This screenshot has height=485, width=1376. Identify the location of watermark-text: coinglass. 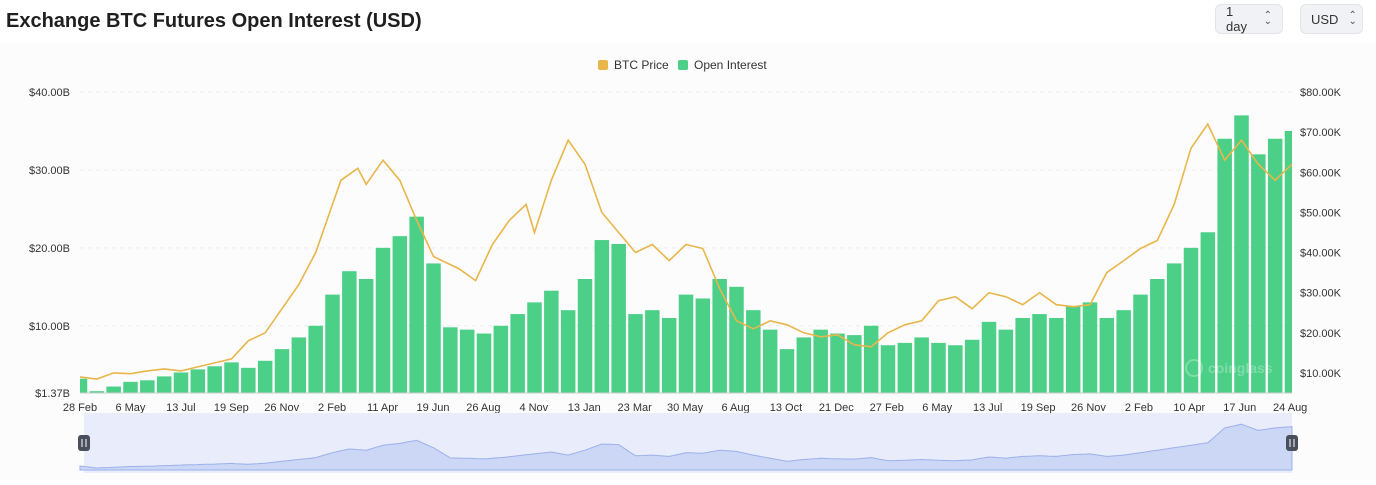
(1240, 368).